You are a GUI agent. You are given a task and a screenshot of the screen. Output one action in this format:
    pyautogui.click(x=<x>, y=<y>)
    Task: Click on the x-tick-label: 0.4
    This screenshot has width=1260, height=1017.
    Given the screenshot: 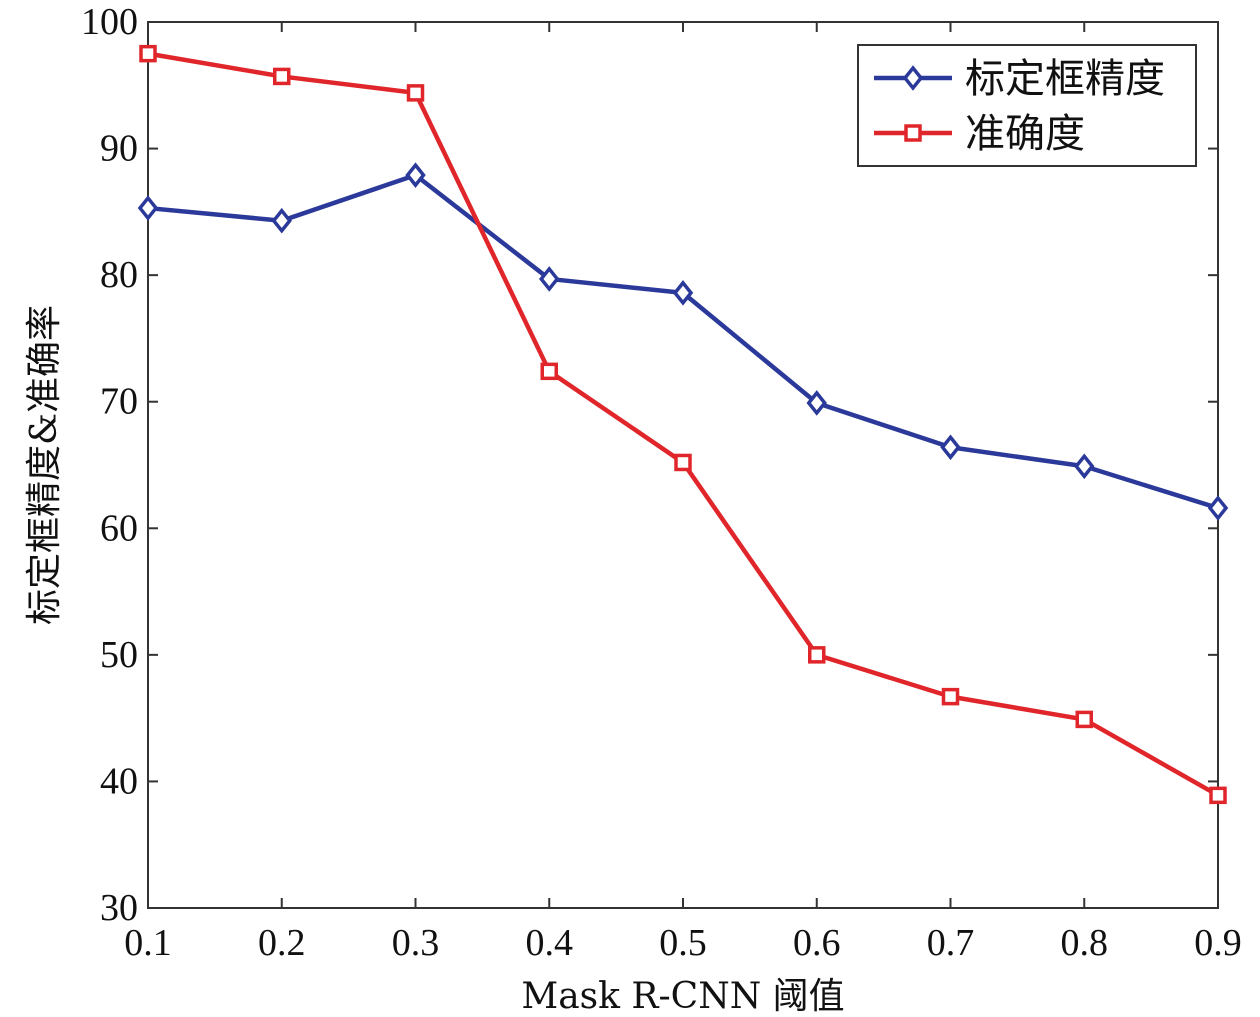 What is the action you would take?
    pyautogui.click(x=550, y=943)
    